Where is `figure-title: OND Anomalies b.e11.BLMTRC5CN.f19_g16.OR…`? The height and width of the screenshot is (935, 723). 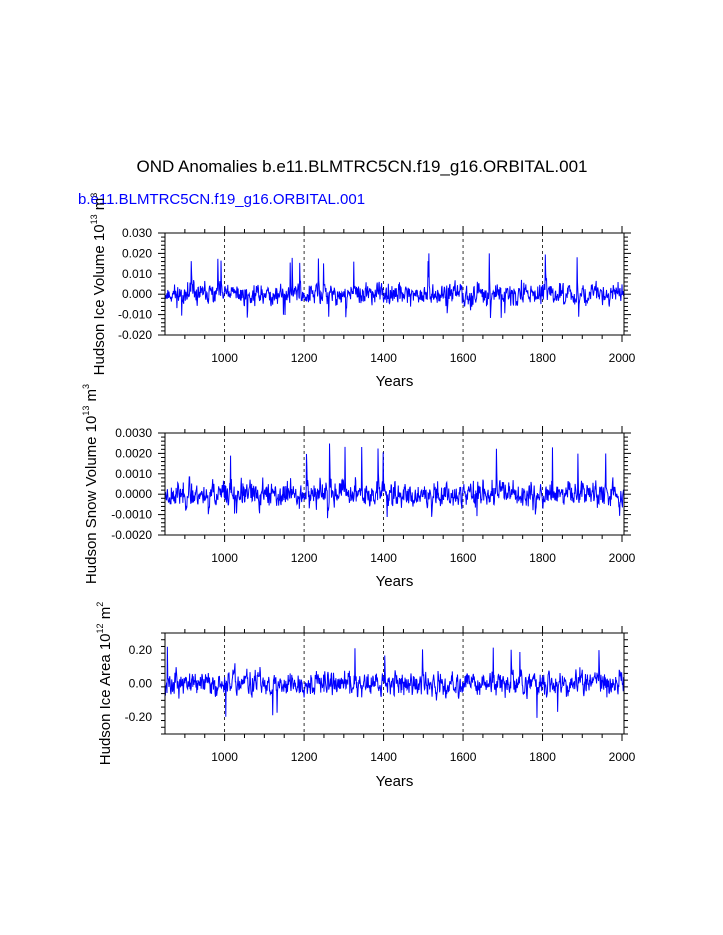 figure-title: OND Anomalies b.e11.BLMTRC5CN.f19_g16.OR… is located at coordinates (361, 166).